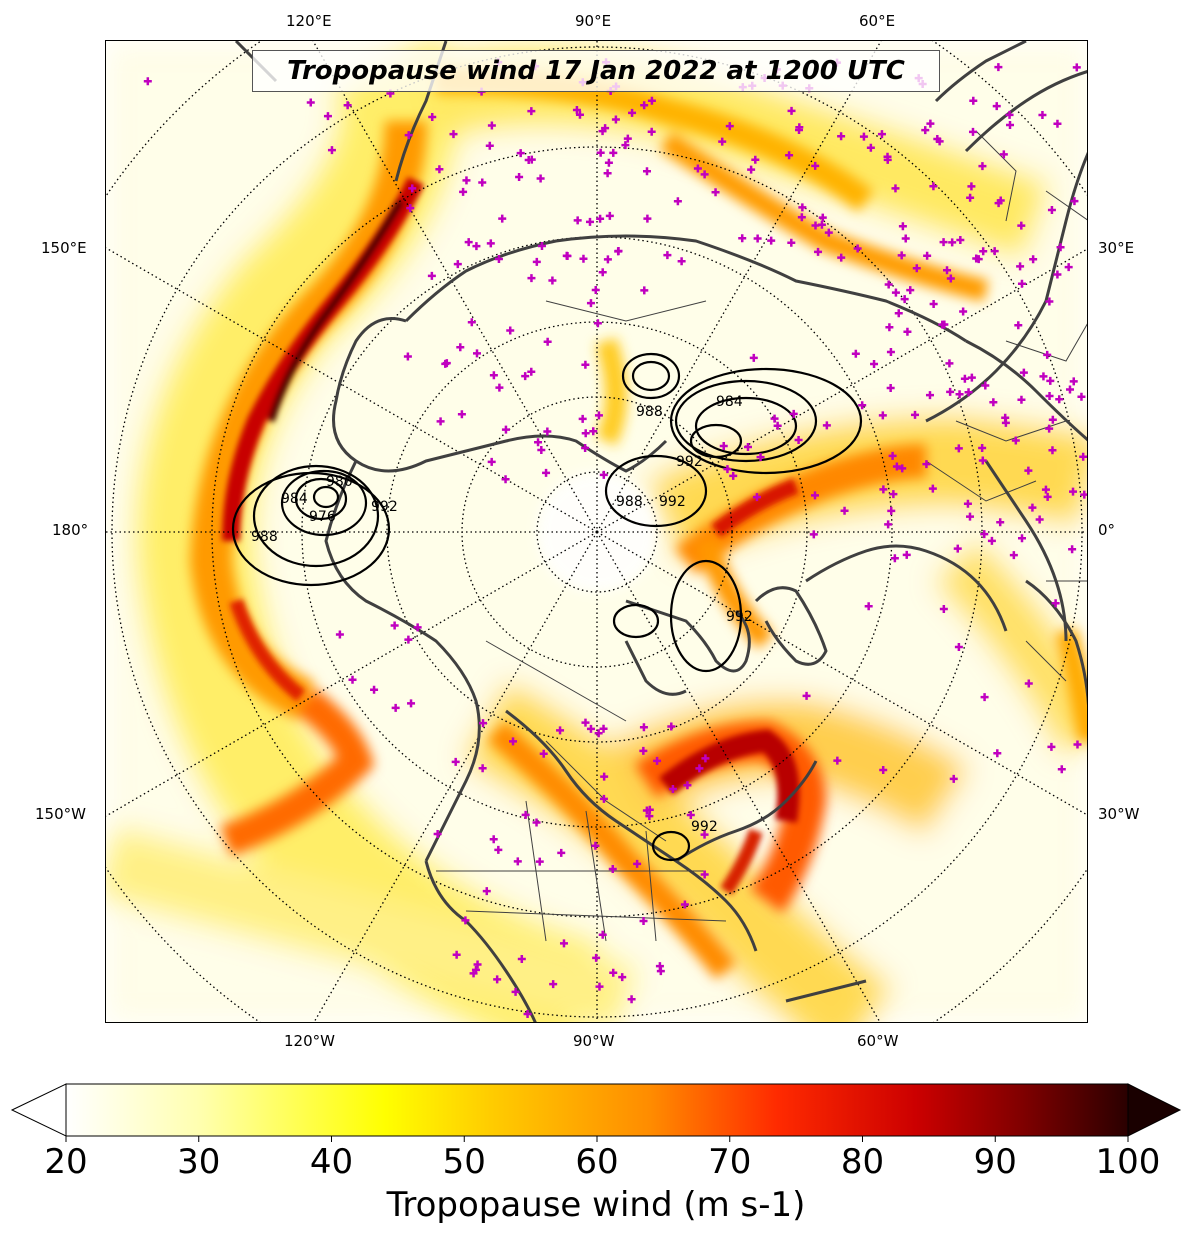  Describe the element at coordinates (862, 1162) in the screenshot. I see `colorbar-tick-label: 80` at that location.